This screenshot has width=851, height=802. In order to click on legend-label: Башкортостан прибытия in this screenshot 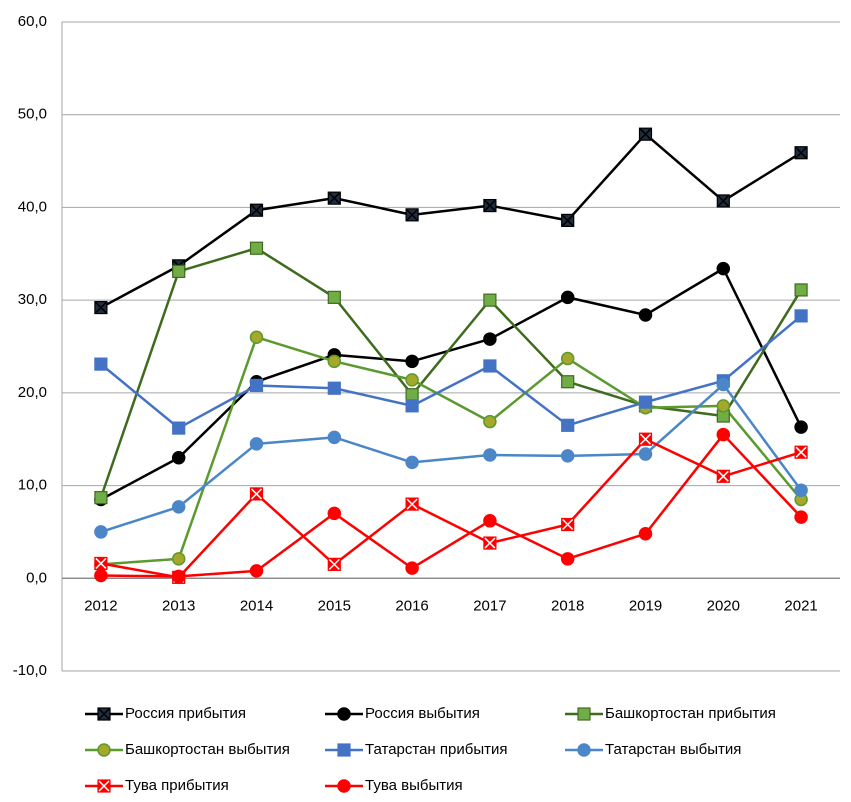, I will do `click(690, 713)`.